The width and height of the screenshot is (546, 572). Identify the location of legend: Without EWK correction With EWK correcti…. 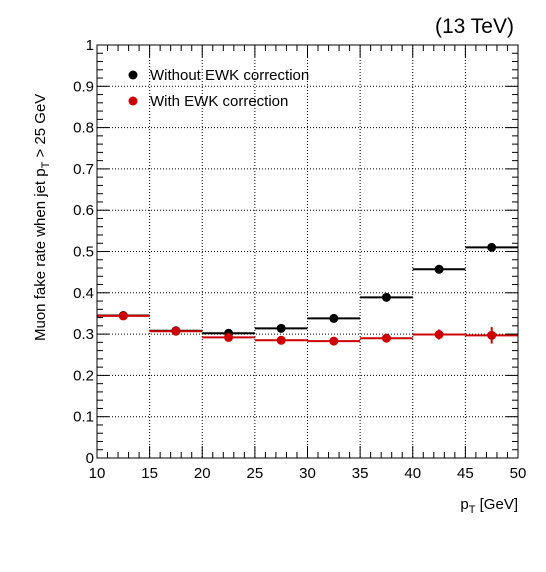
(218, 88).